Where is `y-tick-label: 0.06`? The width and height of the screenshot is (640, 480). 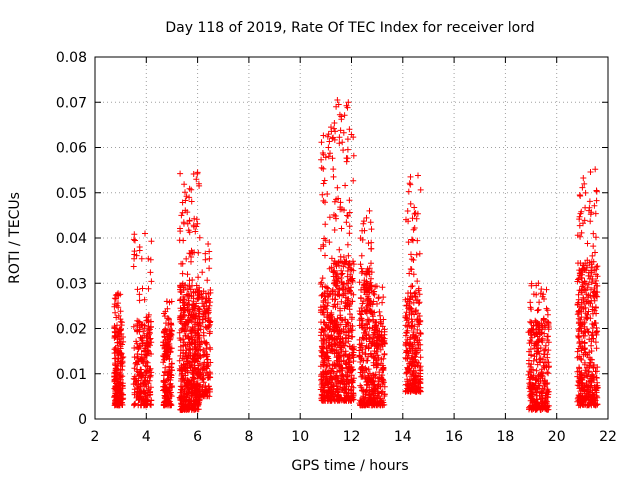
y-tick-label: 0.06 is located at coordinates (71, 149).